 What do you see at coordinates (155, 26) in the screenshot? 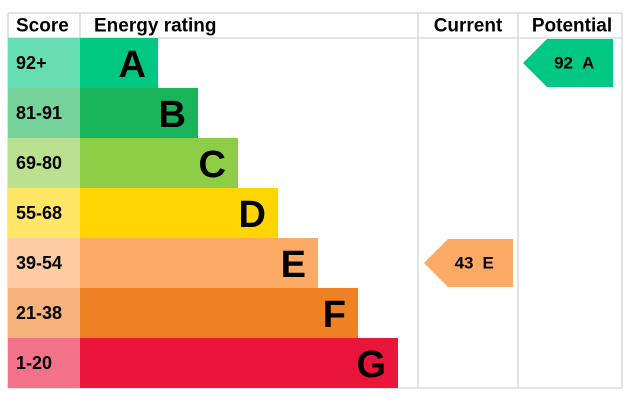
I see `header-rating: Energy rating` at bounding box center [155, 26].